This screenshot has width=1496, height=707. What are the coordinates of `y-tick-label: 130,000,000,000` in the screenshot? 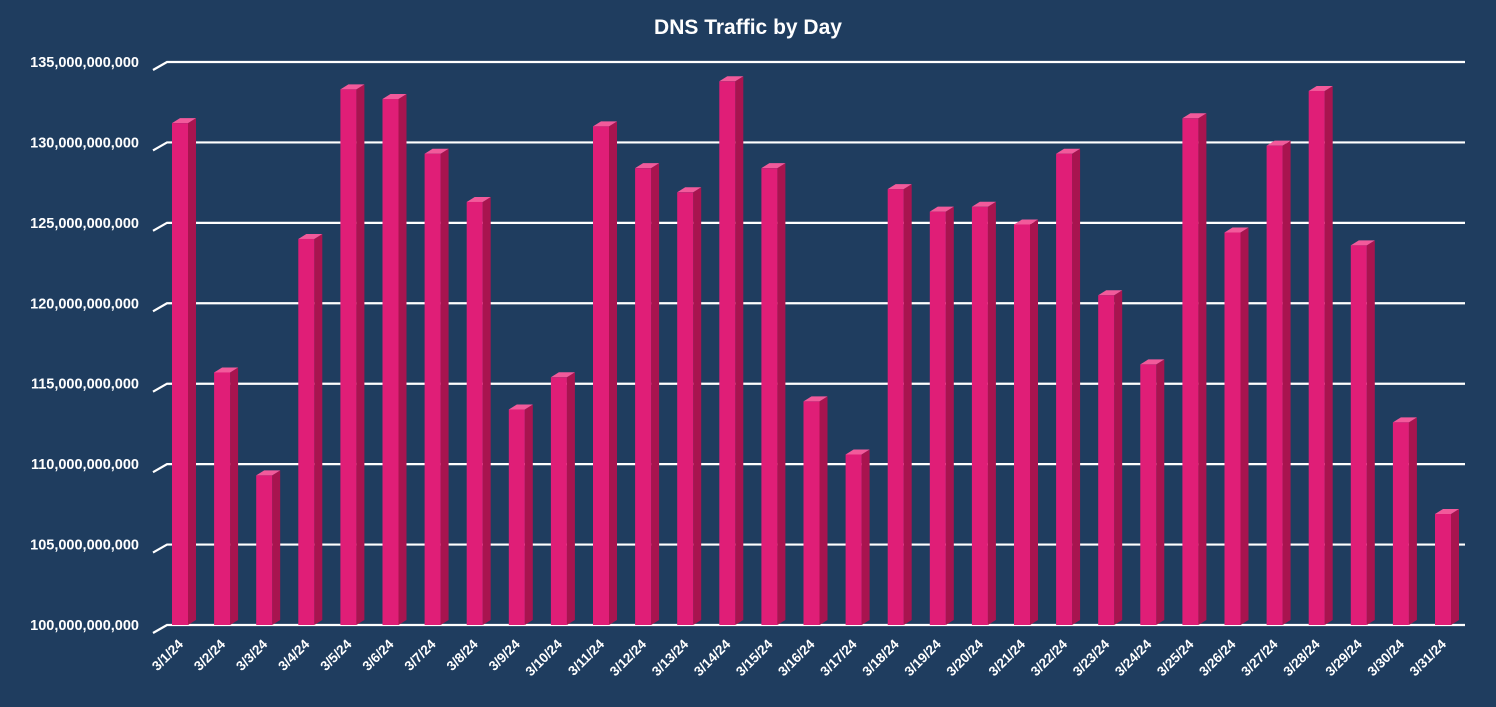 It's located at (84, 143).